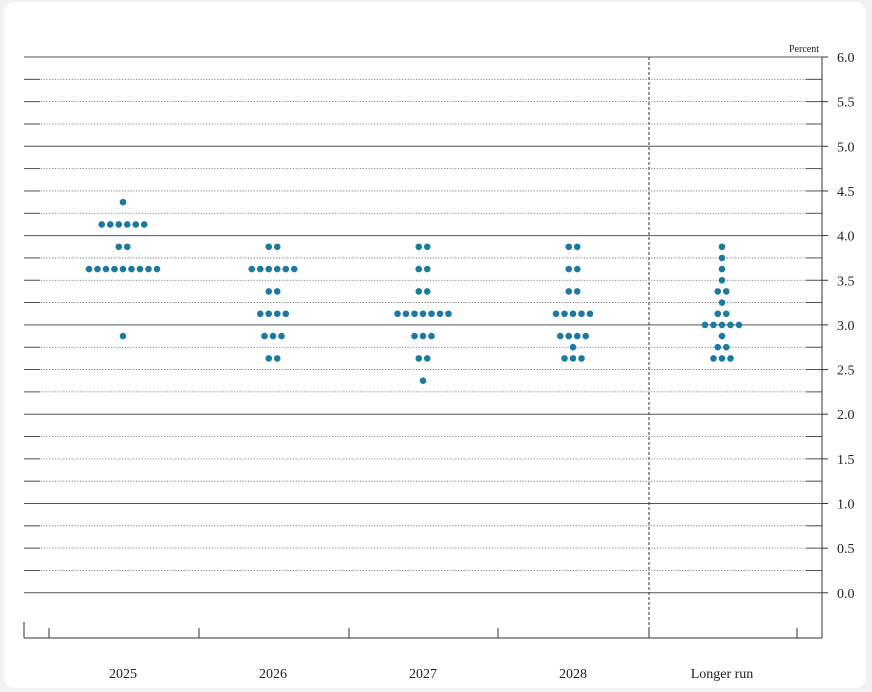 The width and height of the screenshot is (872, 692). What do you see at coordinates (722, 674) in the screenshot?
I see `x-tick-label: Longer run` at bounding box center [722, 674].